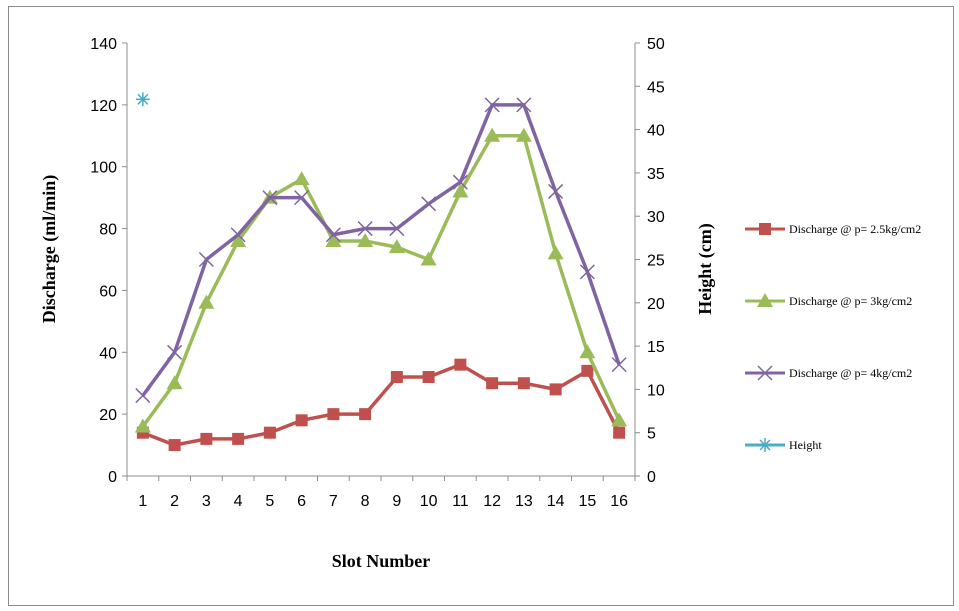 The width and height of the screenshot is (959, 611). I want to click on legend-item-3: Discharge @ p= 4kg/cm2, so click(828, 373).